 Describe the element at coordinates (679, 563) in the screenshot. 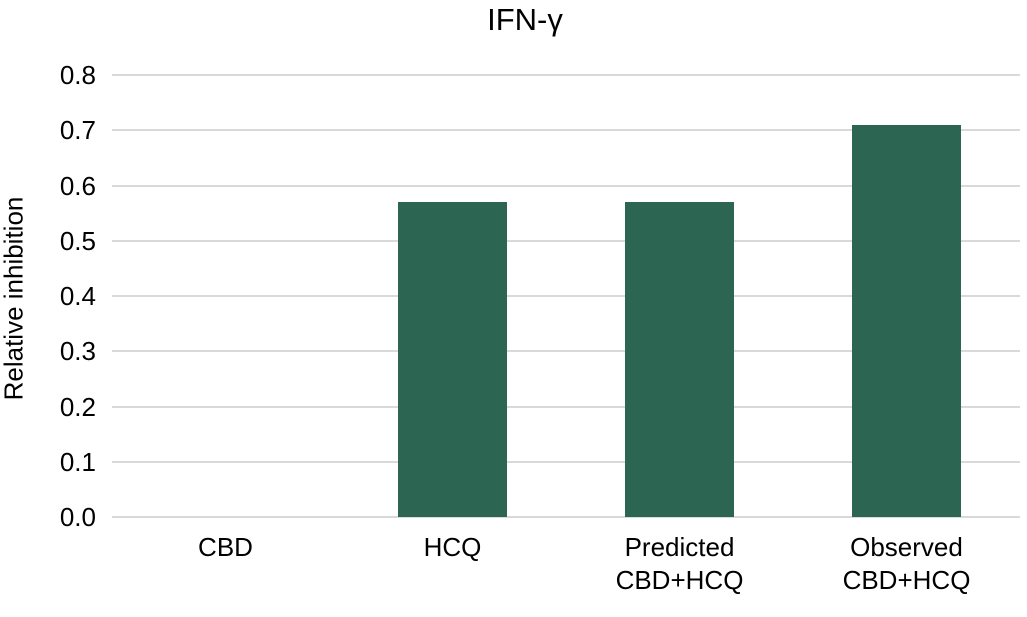

I see `x-category-label: Predicted CBD+HCQ` at that location.